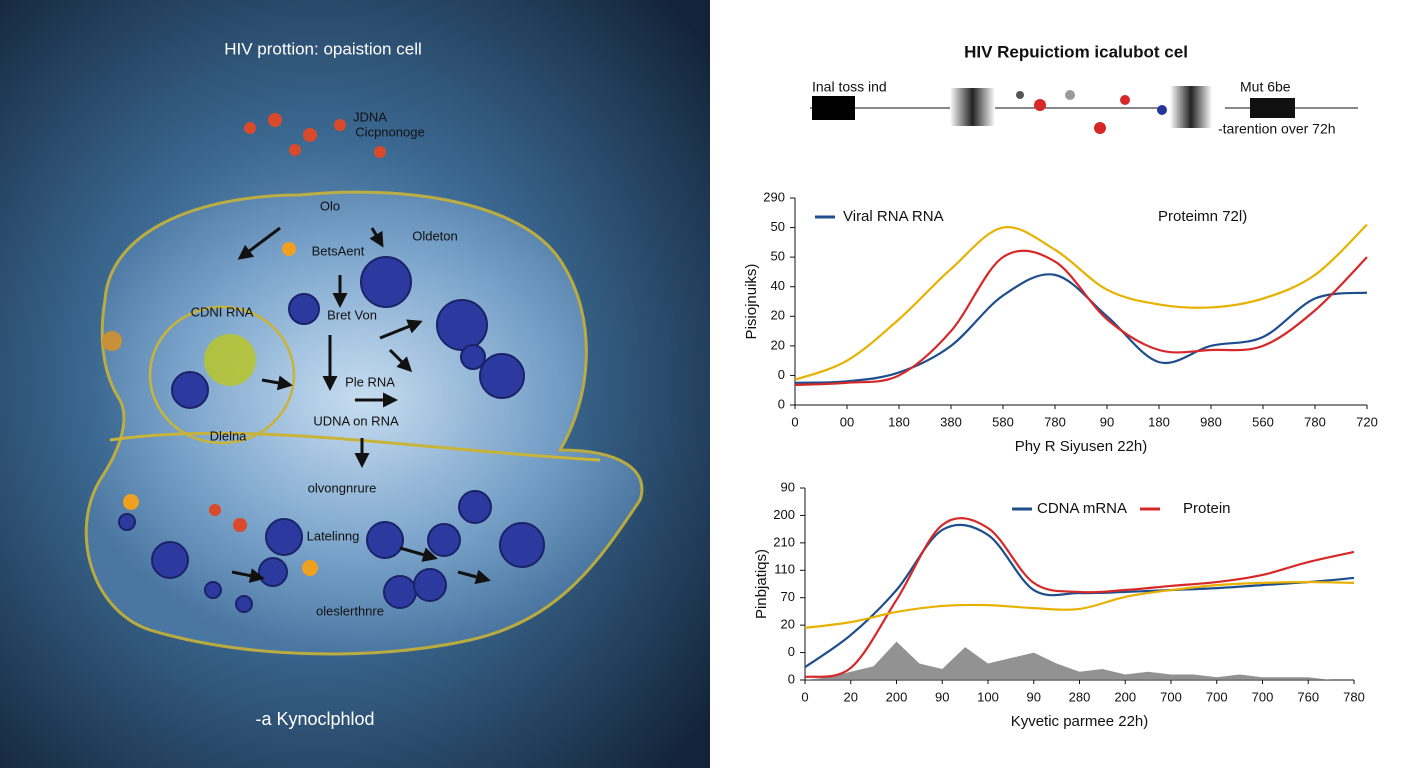 The height and width of the screenshot is (773, 1408). I want to click on cell-label: Olo, so click(330, 205).